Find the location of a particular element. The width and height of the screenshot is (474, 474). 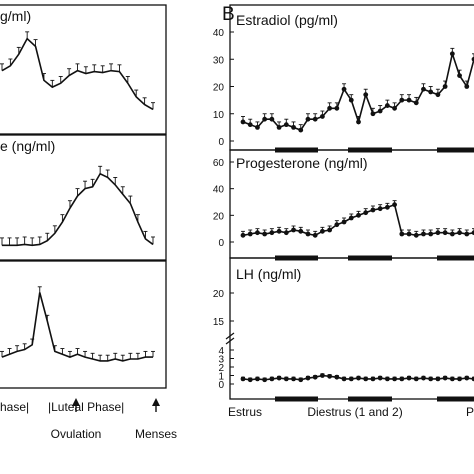

lh-y-tick: 0 is located at coordinates (221, 385).